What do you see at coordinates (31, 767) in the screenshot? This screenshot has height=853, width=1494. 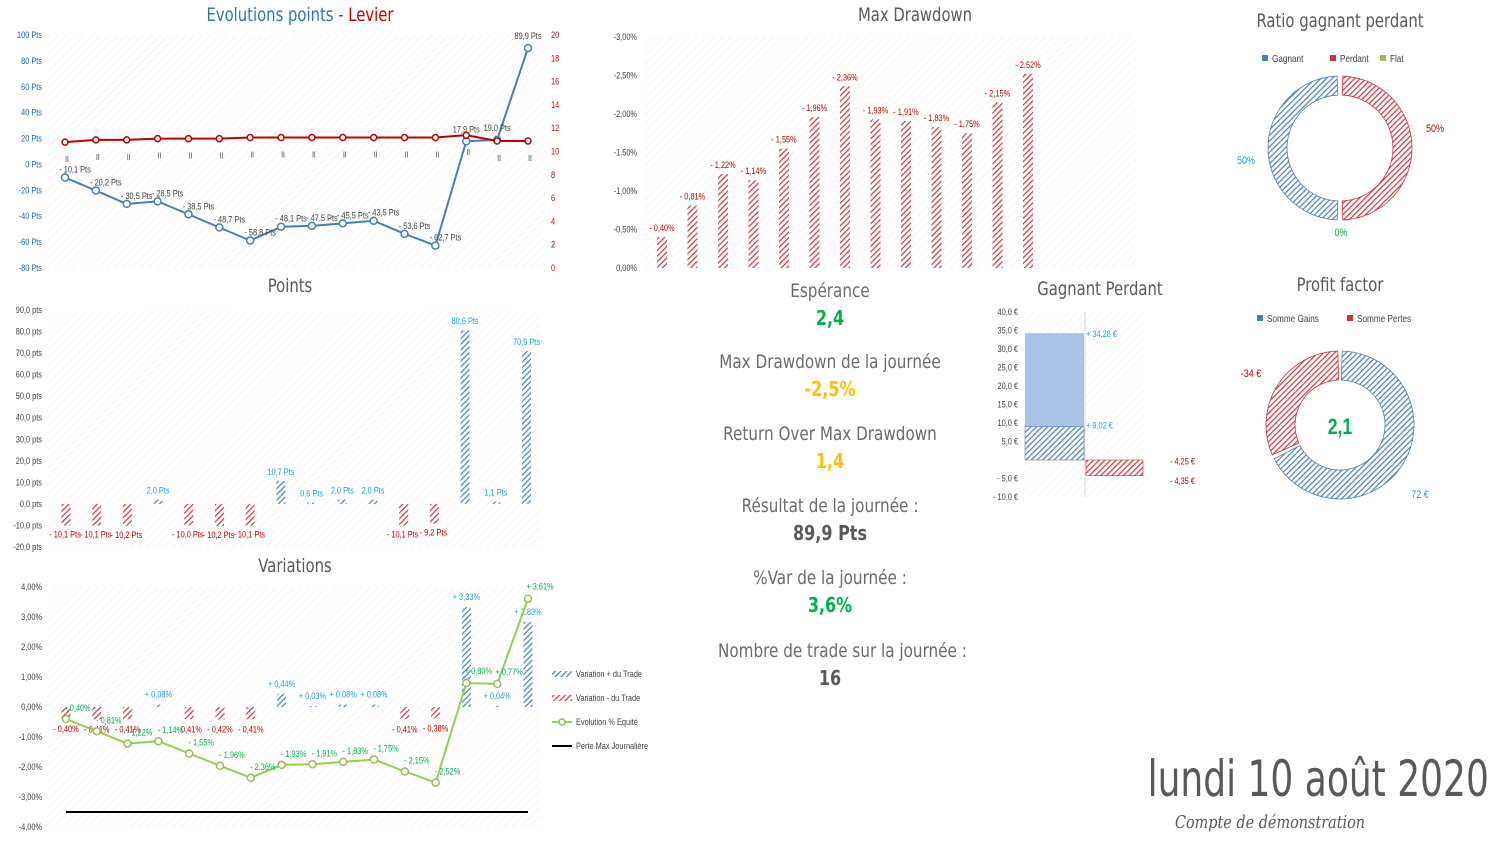 I see `y-tick-label: -2,00%` at bounding box center [31, 767].